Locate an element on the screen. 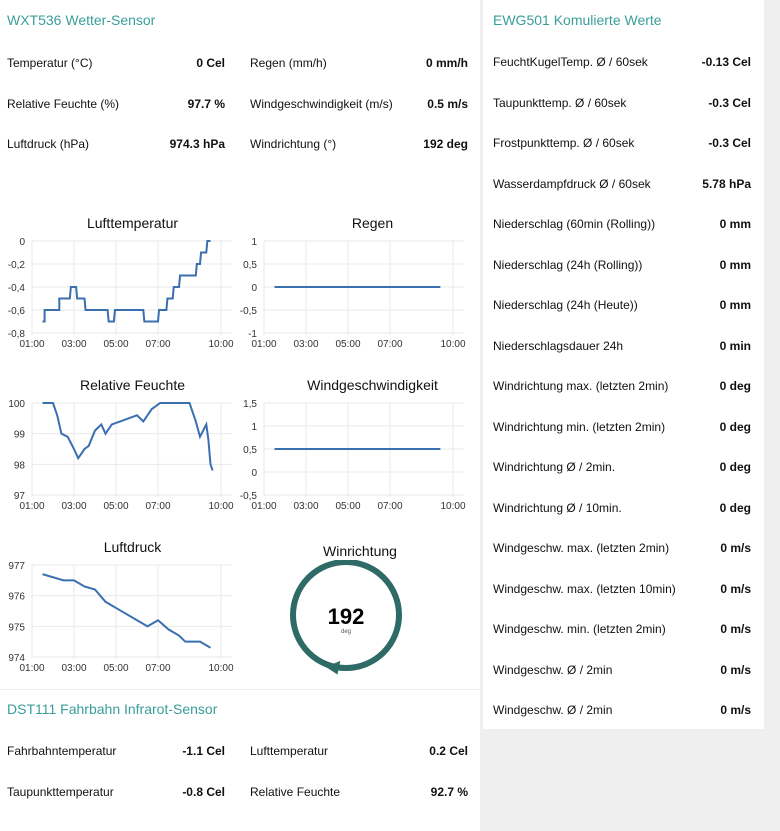  ewg-label: Niederschlag (24h (Heute)) is located at coordinates (565, 305).